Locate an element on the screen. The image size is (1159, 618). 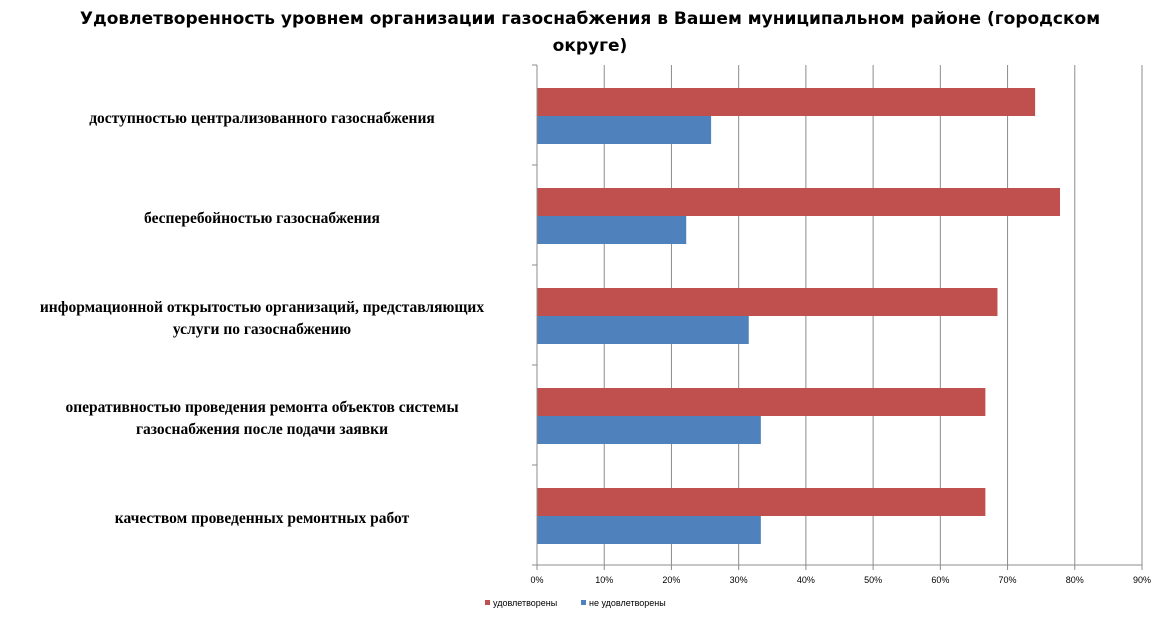
category-label: качеством проведенных ремонтных работ is located at coordinates (262, 518).